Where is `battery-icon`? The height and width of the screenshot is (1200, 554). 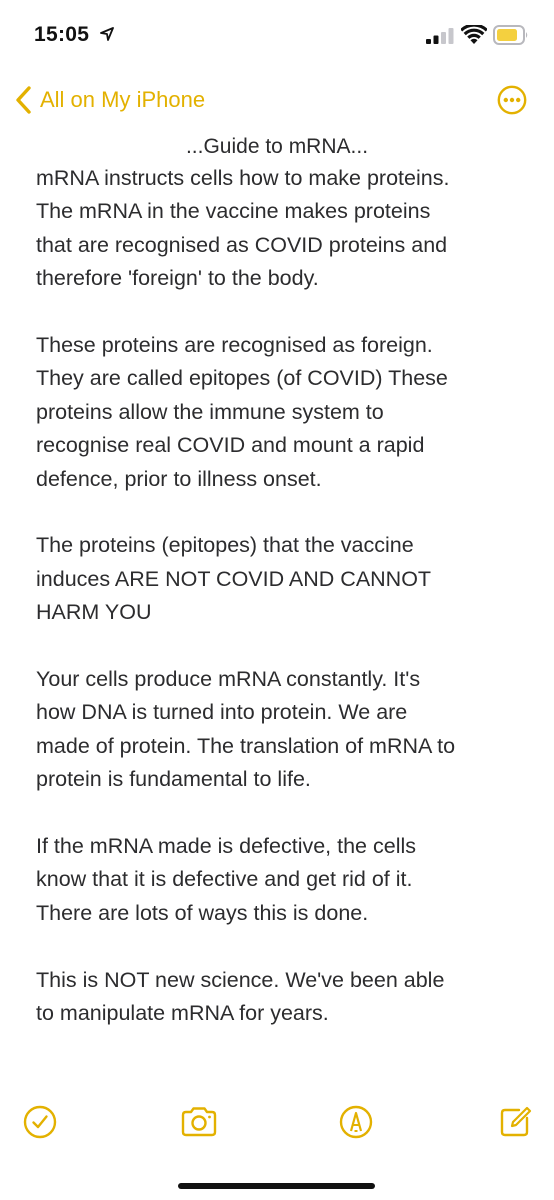 battery-icon is located at coordinates (510, 35).